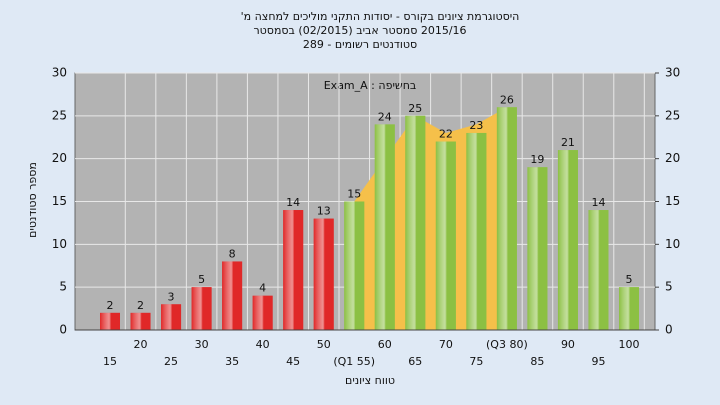 The height and width of the screenshot is (405, 720). Describe the element at coordinates (672, 73) in the screenshot. I see `y2-tick-label: 30` at that location.